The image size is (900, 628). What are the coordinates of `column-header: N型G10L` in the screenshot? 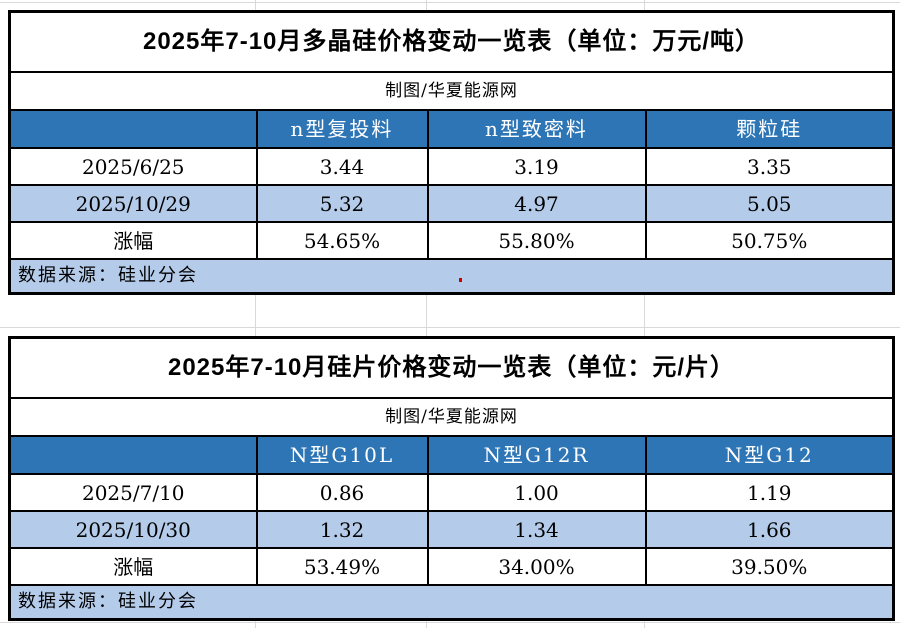 It's located at (342, 455).